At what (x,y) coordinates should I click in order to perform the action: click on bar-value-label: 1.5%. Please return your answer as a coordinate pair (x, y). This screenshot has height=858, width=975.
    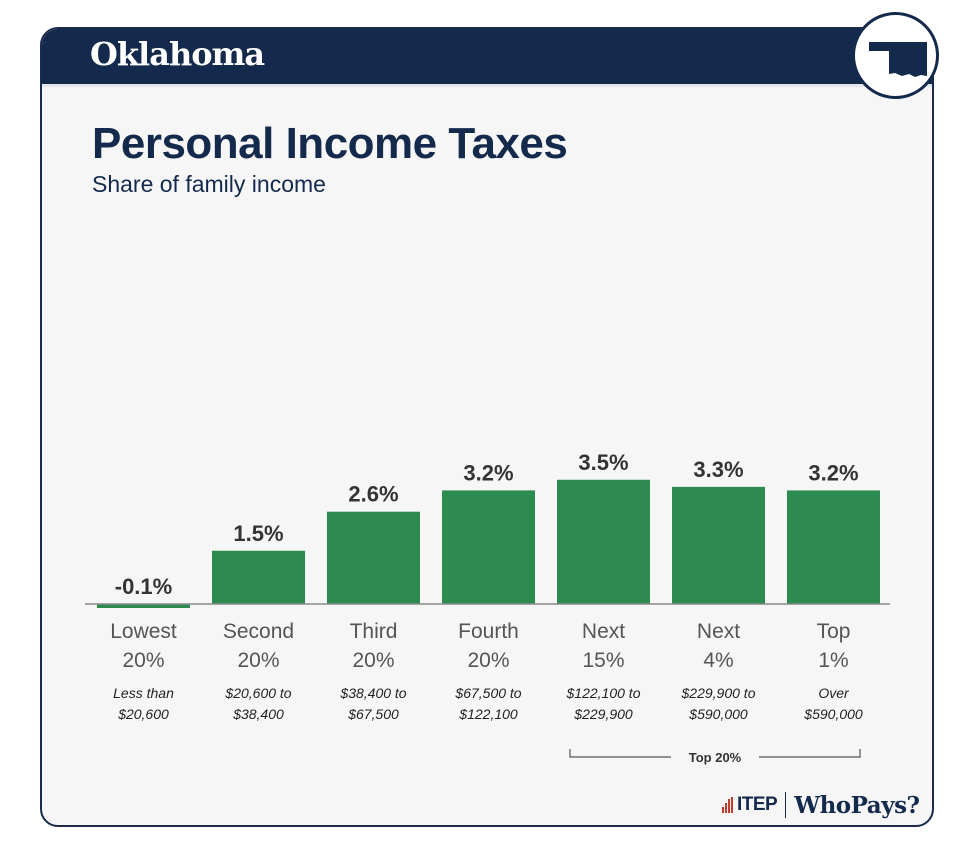
    Looking at the image, I should click on (258, 533).